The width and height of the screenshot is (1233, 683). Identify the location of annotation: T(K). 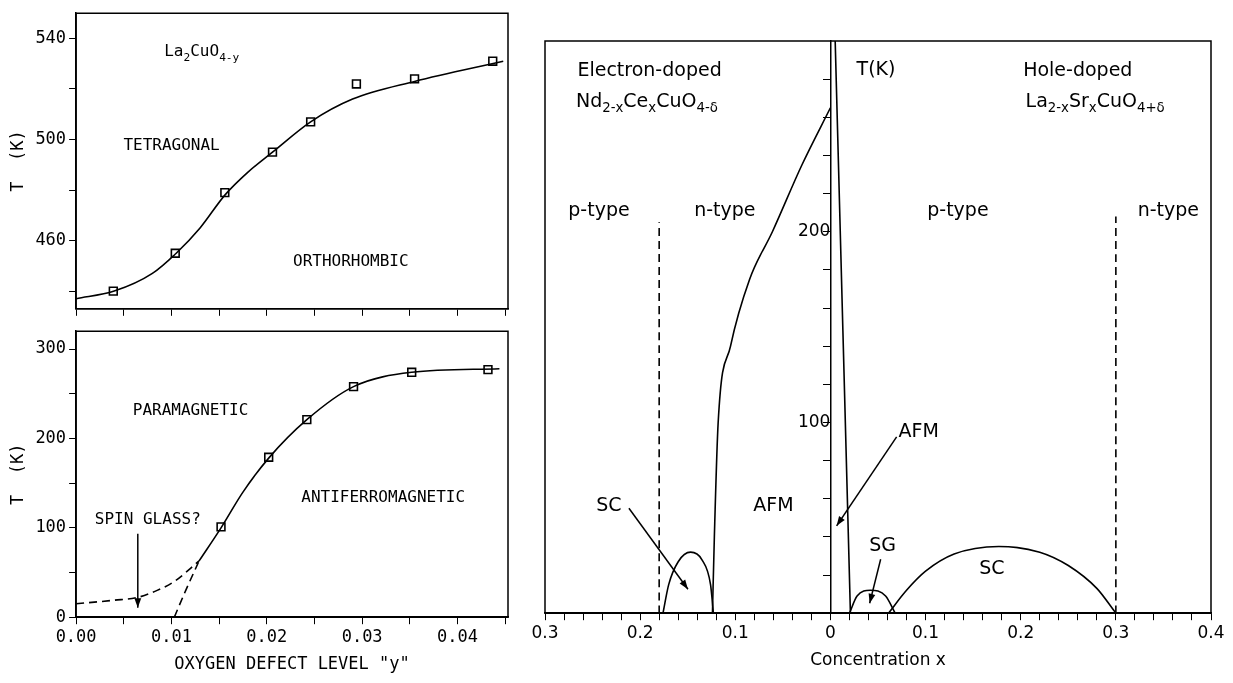
(875, 67).